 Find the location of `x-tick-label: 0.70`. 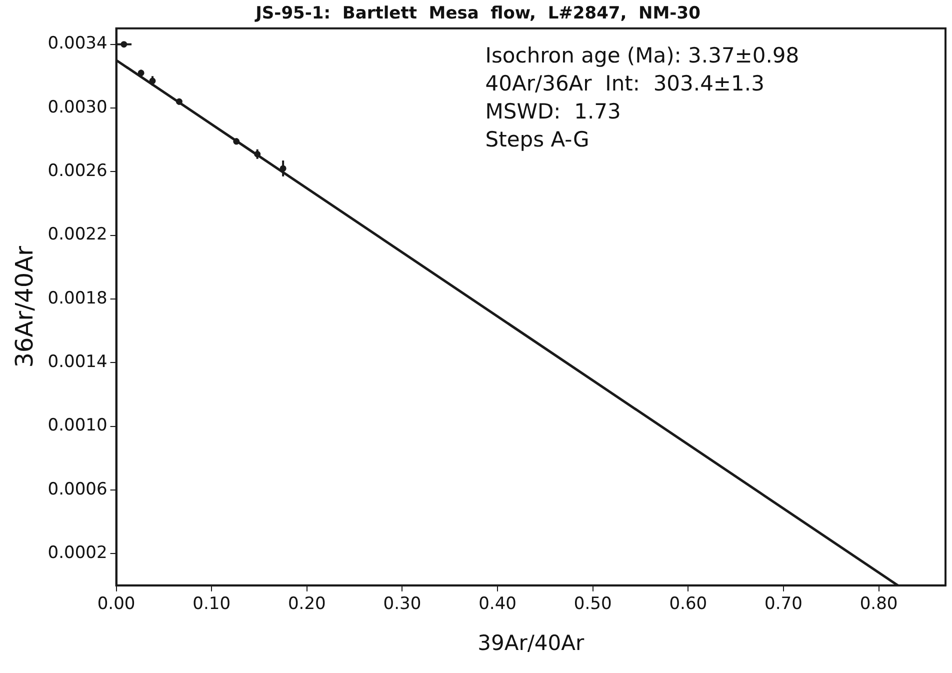

x-tick-label: 0.70 is located at coordinates (783, 604).